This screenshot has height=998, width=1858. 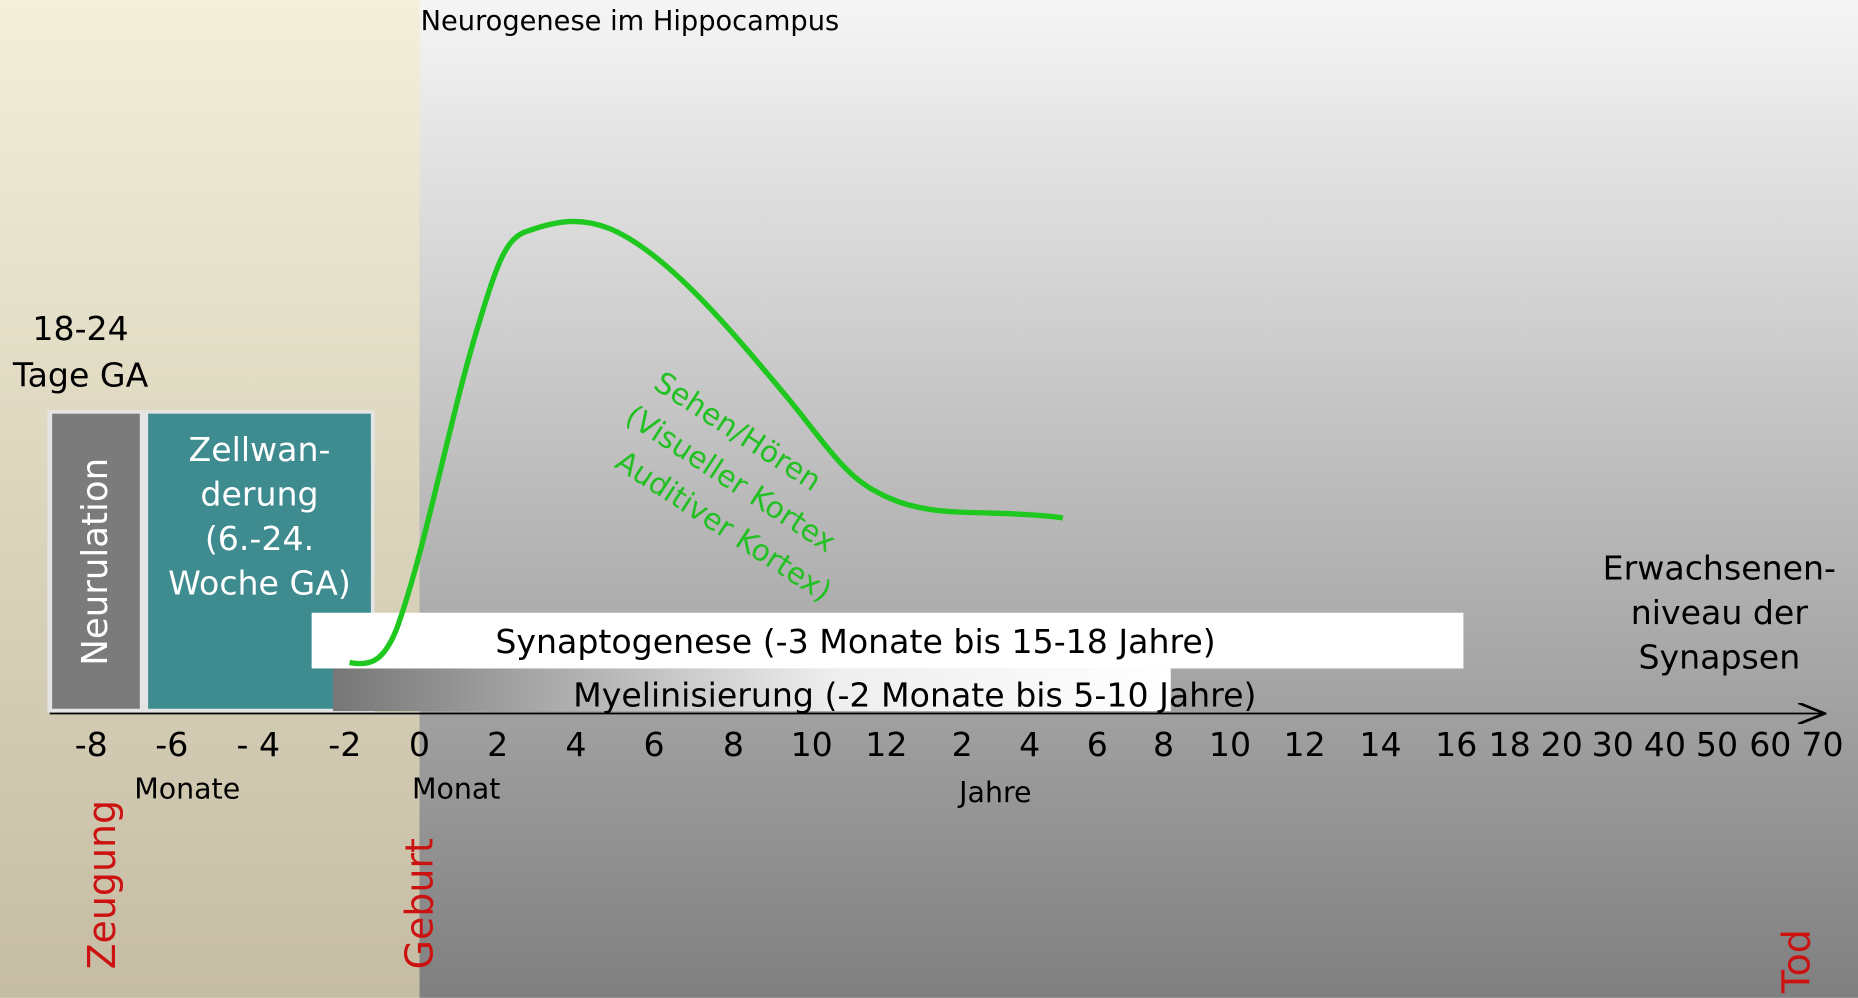 I want to click on early-label: 18-24, so click(x=80, y=328).